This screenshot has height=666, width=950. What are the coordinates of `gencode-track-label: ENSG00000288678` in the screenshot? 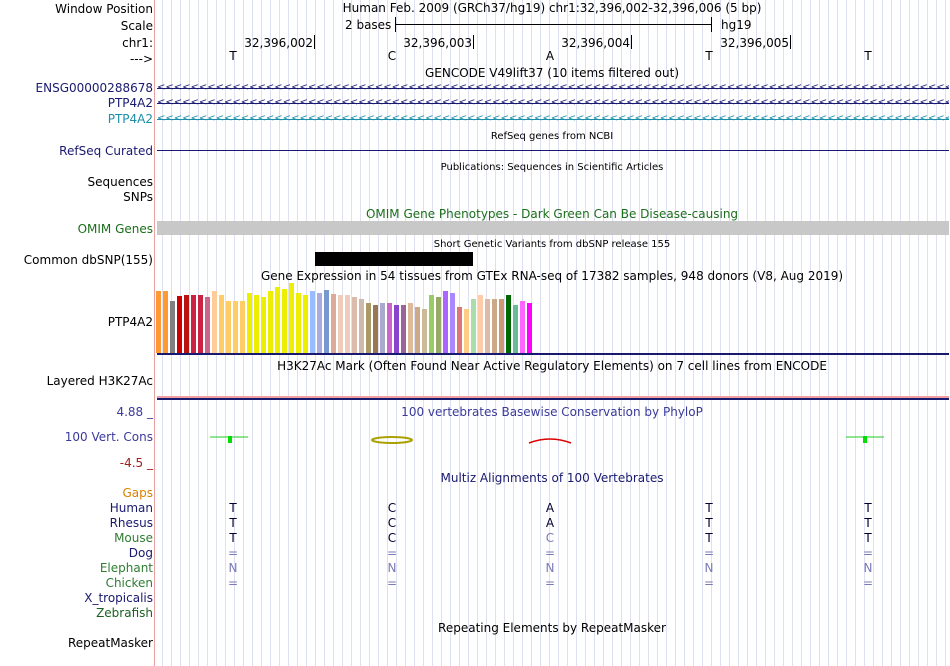 It's located at (94, 88).